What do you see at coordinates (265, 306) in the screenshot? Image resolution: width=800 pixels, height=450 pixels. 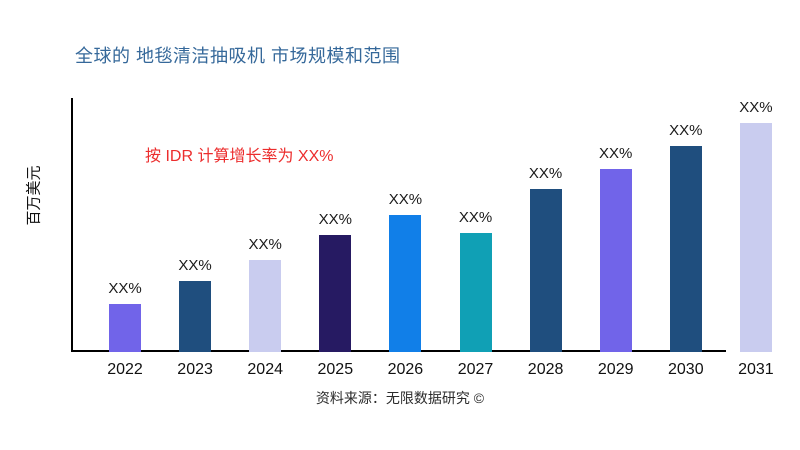 I see `bar-2024` at bounding box center [265, 306].